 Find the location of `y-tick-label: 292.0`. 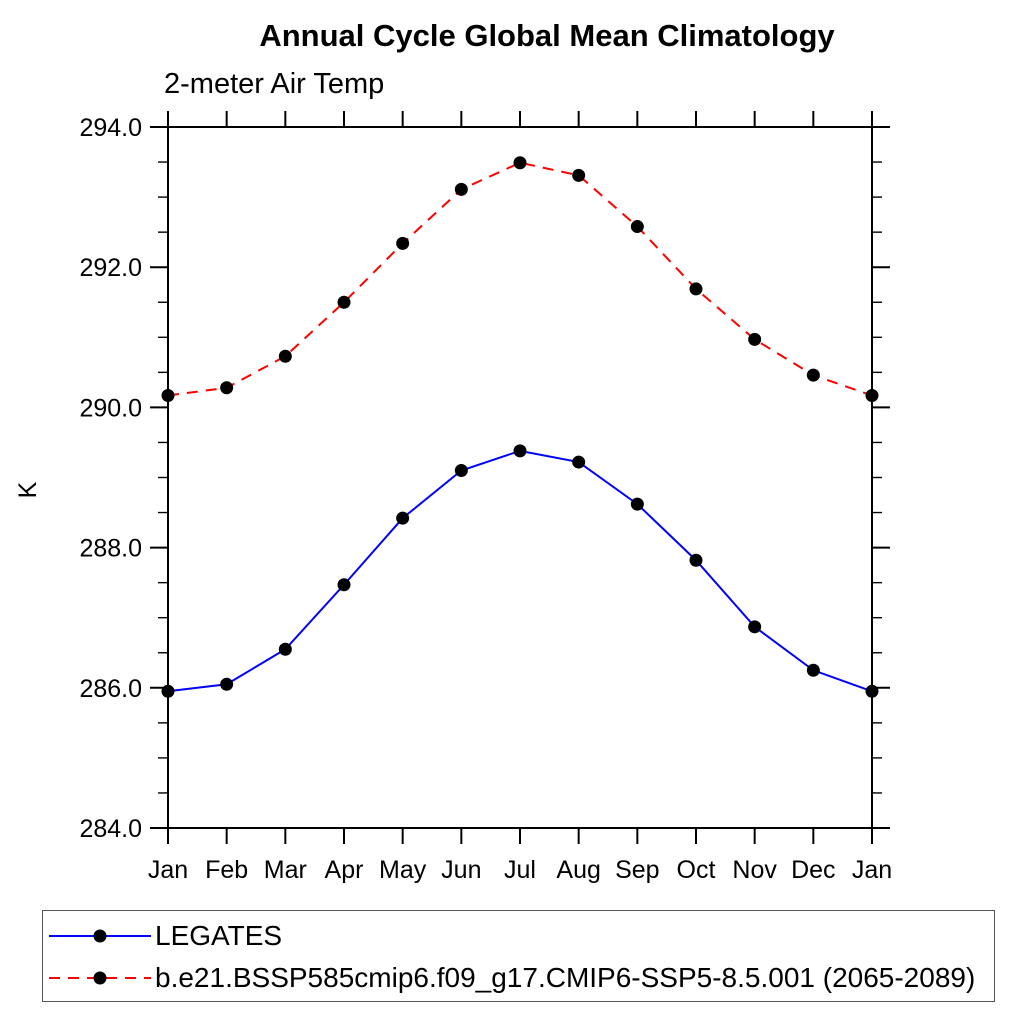

y-tick-label: 292.0 is located at coordinates (110, 268).